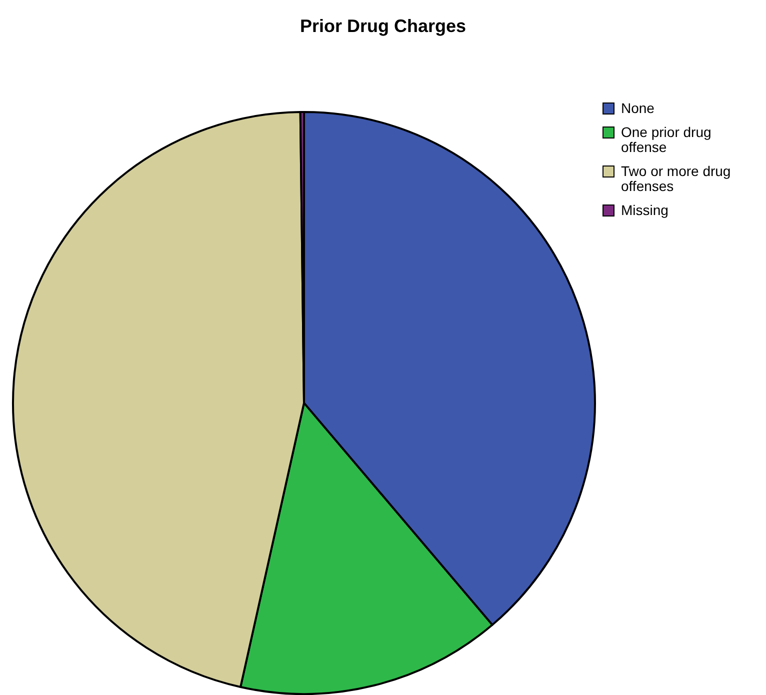  Describe the element at coordinates (644, 210) in the screenshot. I see `legend-label: Missing` at that location.